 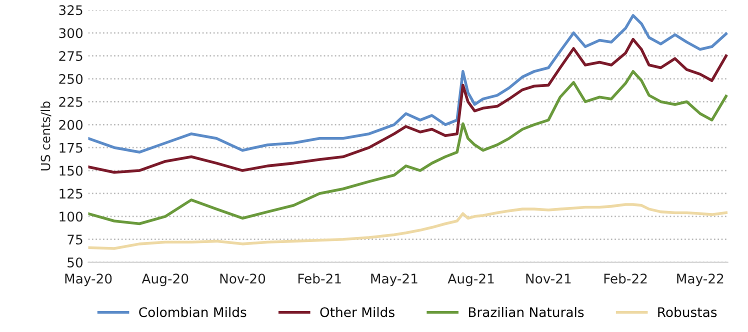 I want to click on x-tick-label: Feb-22, so click(x=625, y=278).